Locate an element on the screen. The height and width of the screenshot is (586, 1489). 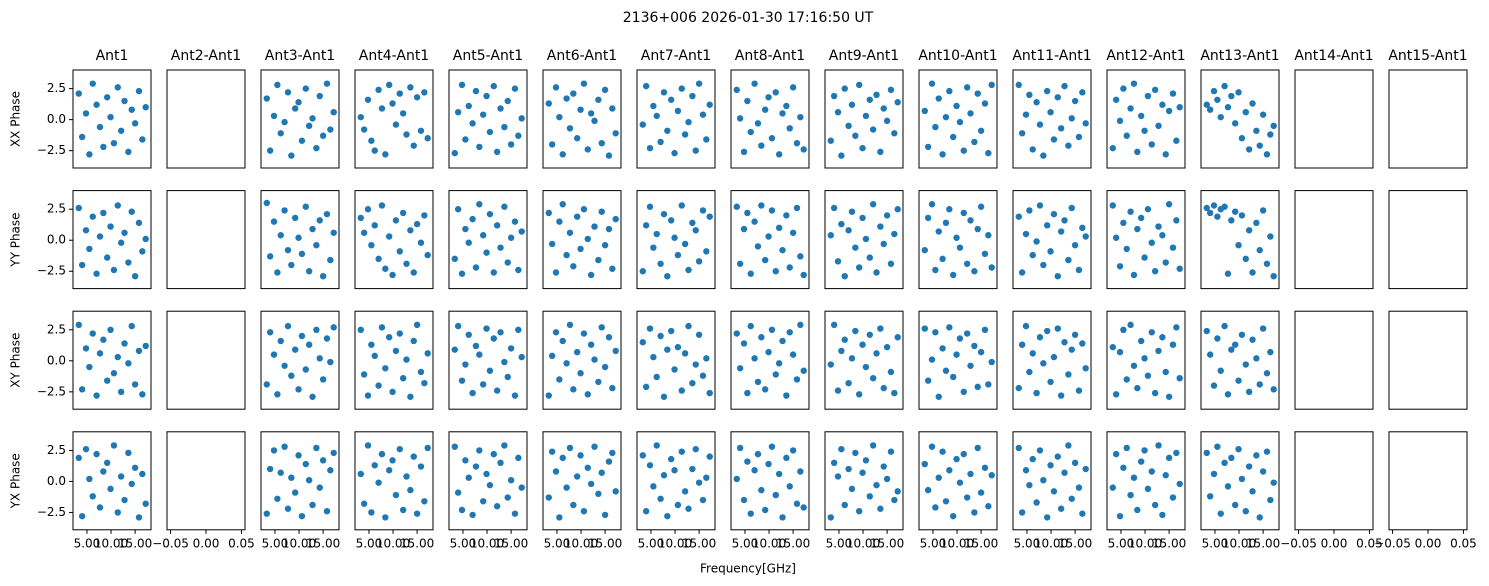
x-tick-label: 10.00 is located at coordinates (581, 543).